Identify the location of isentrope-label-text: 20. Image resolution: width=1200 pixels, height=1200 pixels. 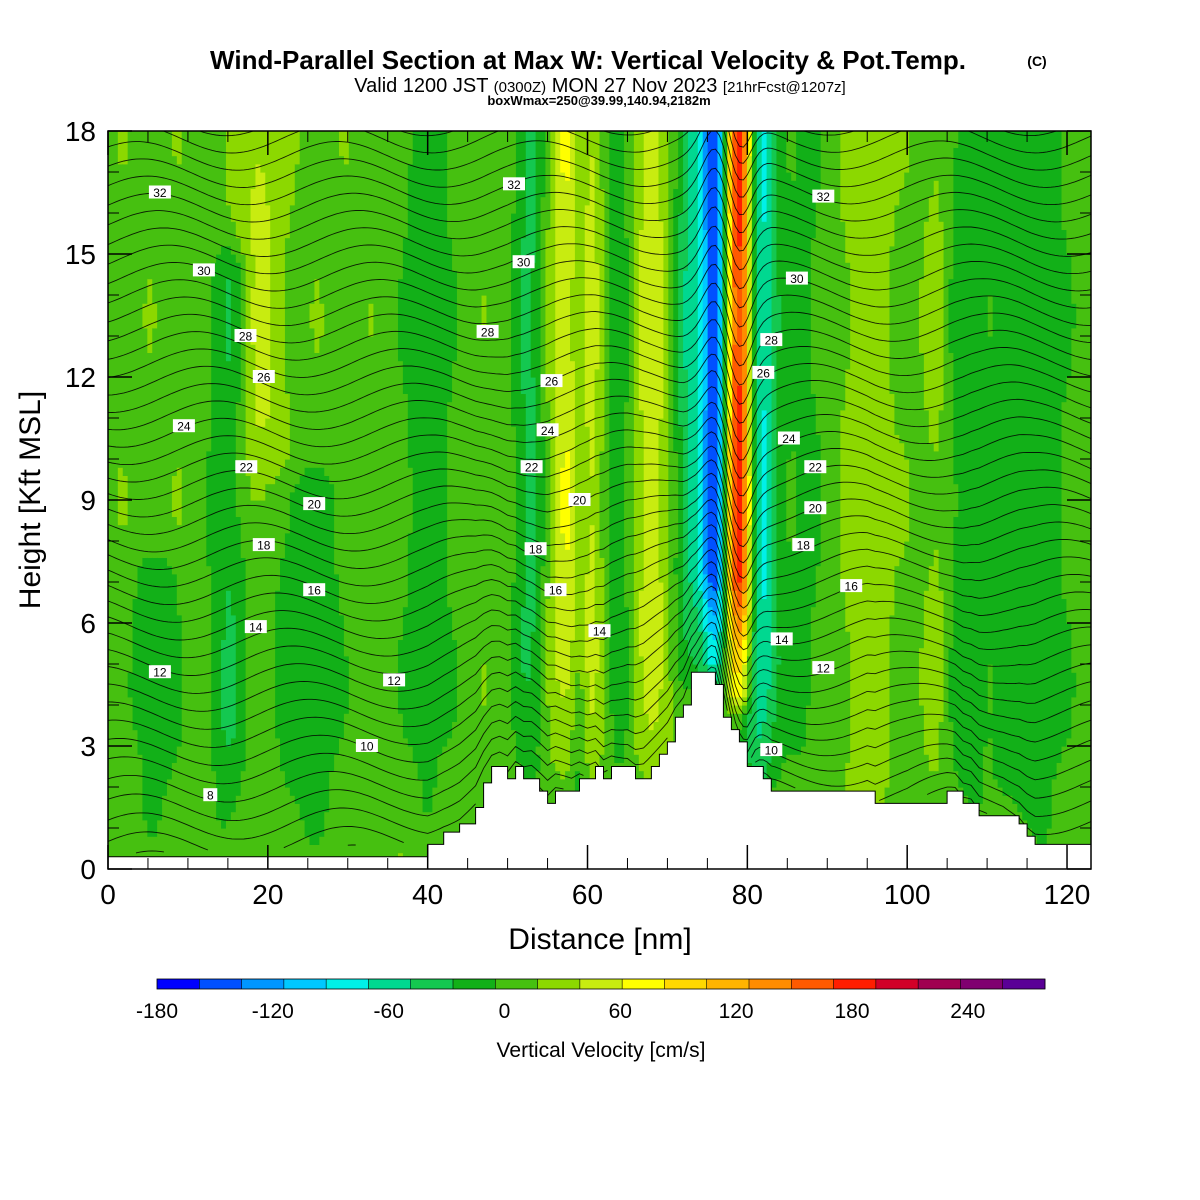
(315, 505).